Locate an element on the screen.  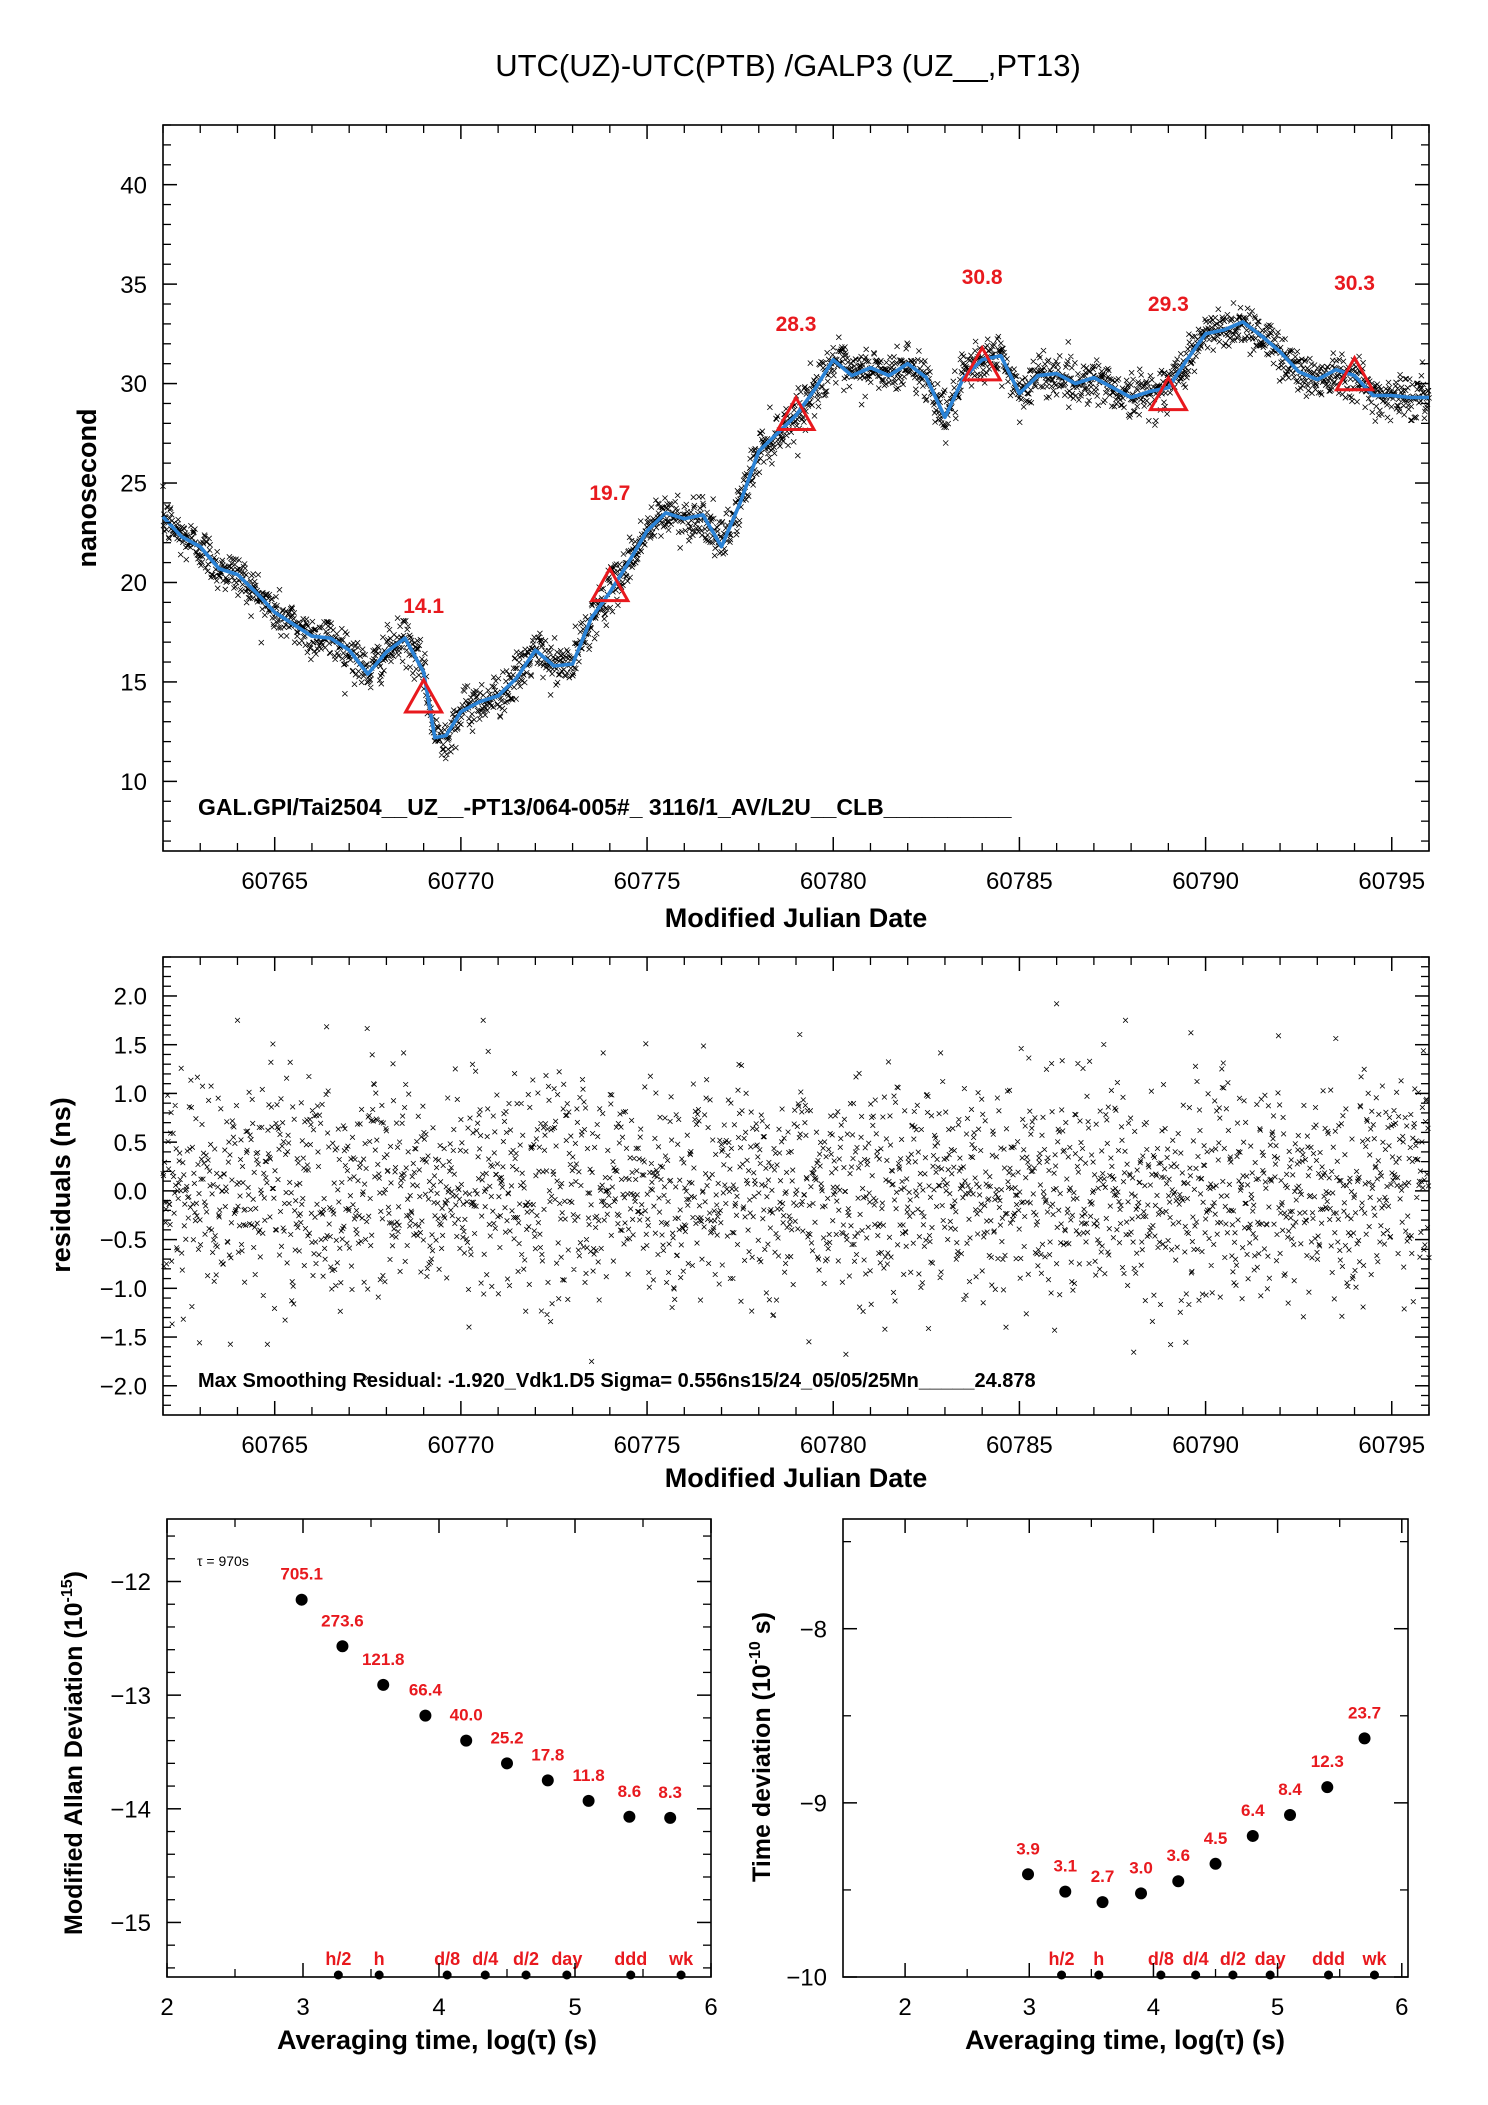
y-tick-label: 10 is located at coordinates (133, 782).